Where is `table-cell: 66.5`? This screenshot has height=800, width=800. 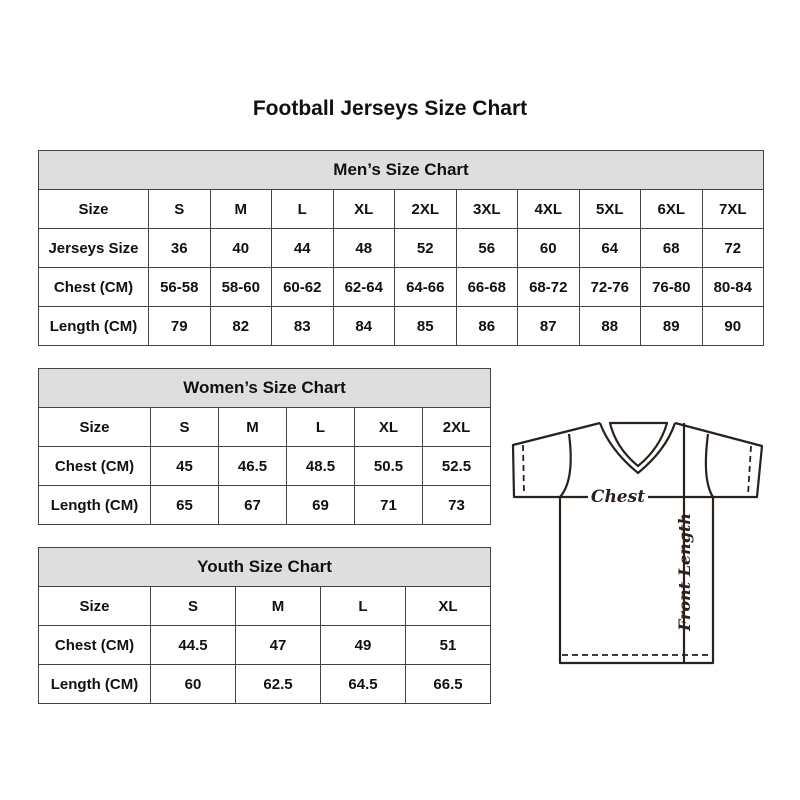 table-cell: 66.5 is located at coordinates (448, 684).